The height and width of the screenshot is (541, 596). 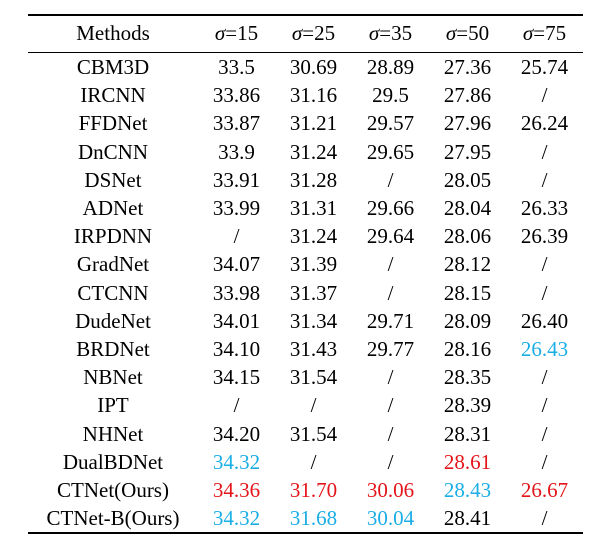 What do you see at coordinates (544, 208) in the screenshot?
I see `psnr-value-cell: 26.33` at bounding box center [544, 208].